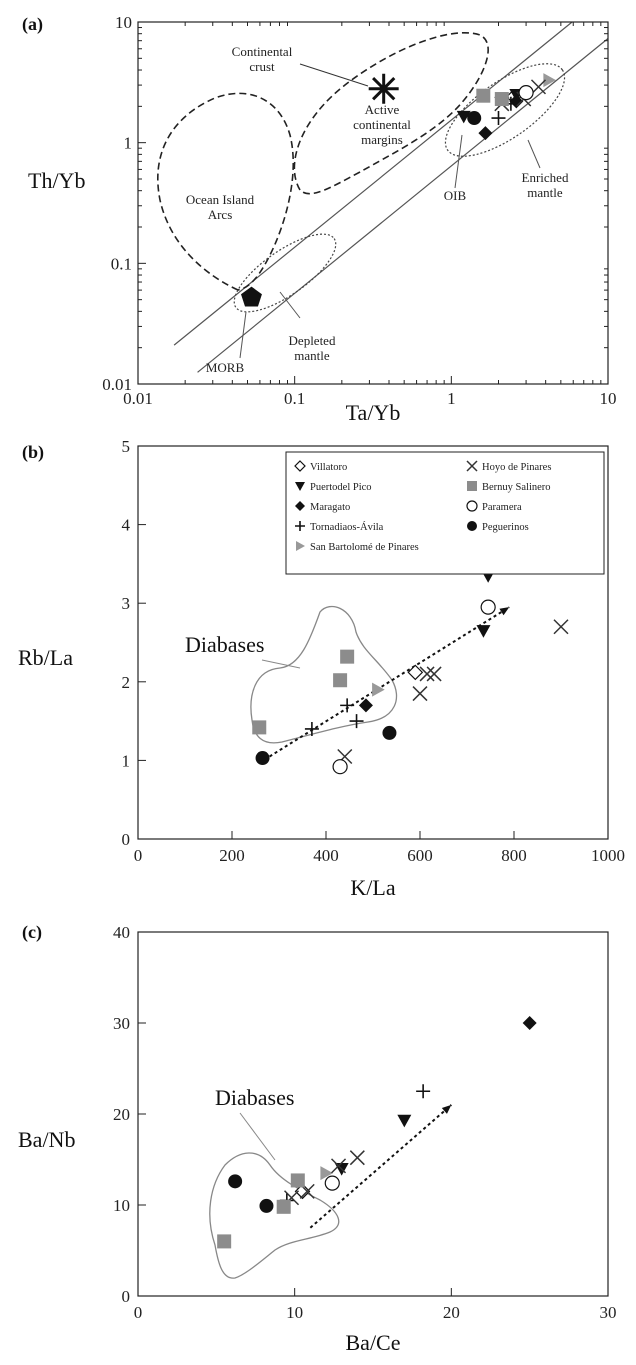 The image size is (636, 1365). I want to click on annotation-continental-crust: Continental crust, so click(262, 59).